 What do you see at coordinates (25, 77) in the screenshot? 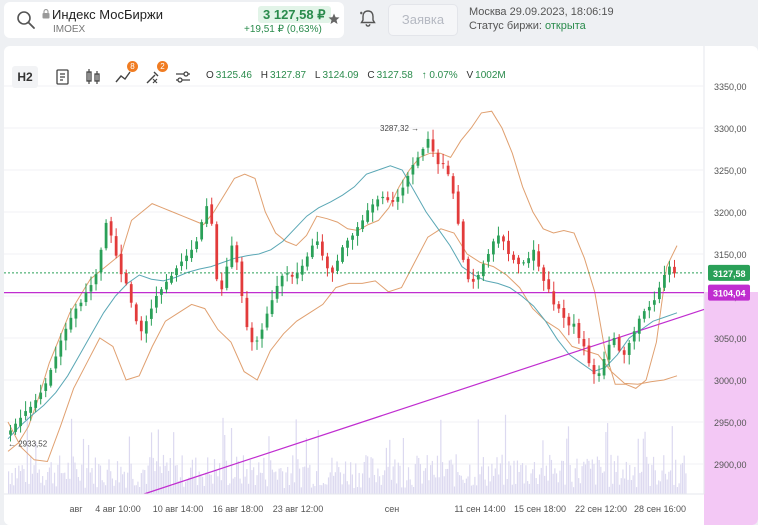
I see `timeframe-button: H2` at bounding box center [25, 77].